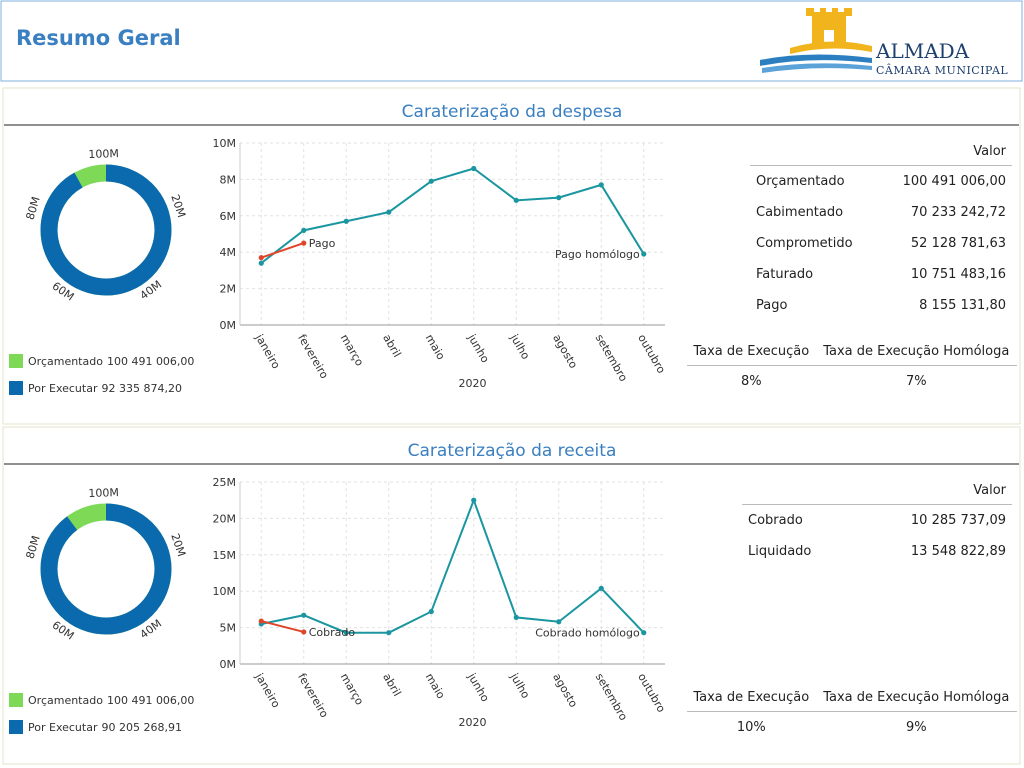  Describe the element at coordinates (512, 112) in the screenshot. I see `section-title: Caraterização da despesa` at that location.